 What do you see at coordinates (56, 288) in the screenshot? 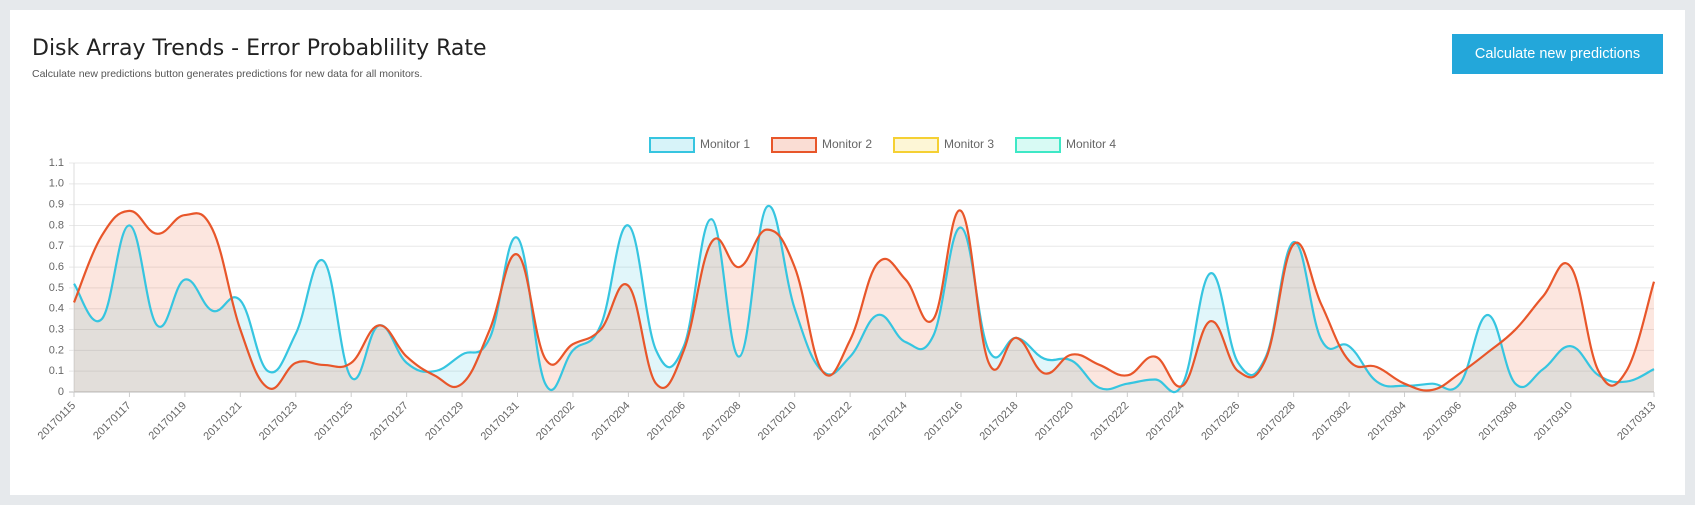
I see `y-tick-label: 0.5` at bounding box center [56, 288].